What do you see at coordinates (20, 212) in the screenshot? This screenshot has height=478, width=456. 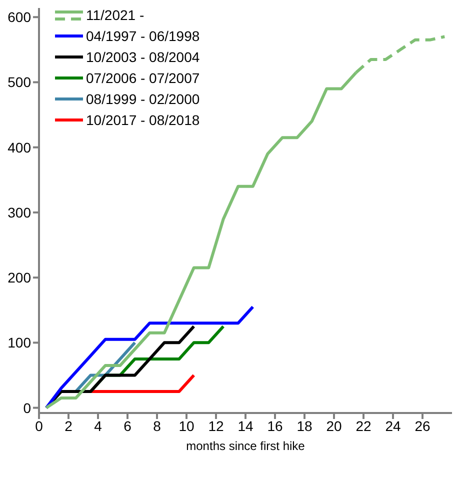 I see `y-tick-label: 300` at bounding box center [20, 212].